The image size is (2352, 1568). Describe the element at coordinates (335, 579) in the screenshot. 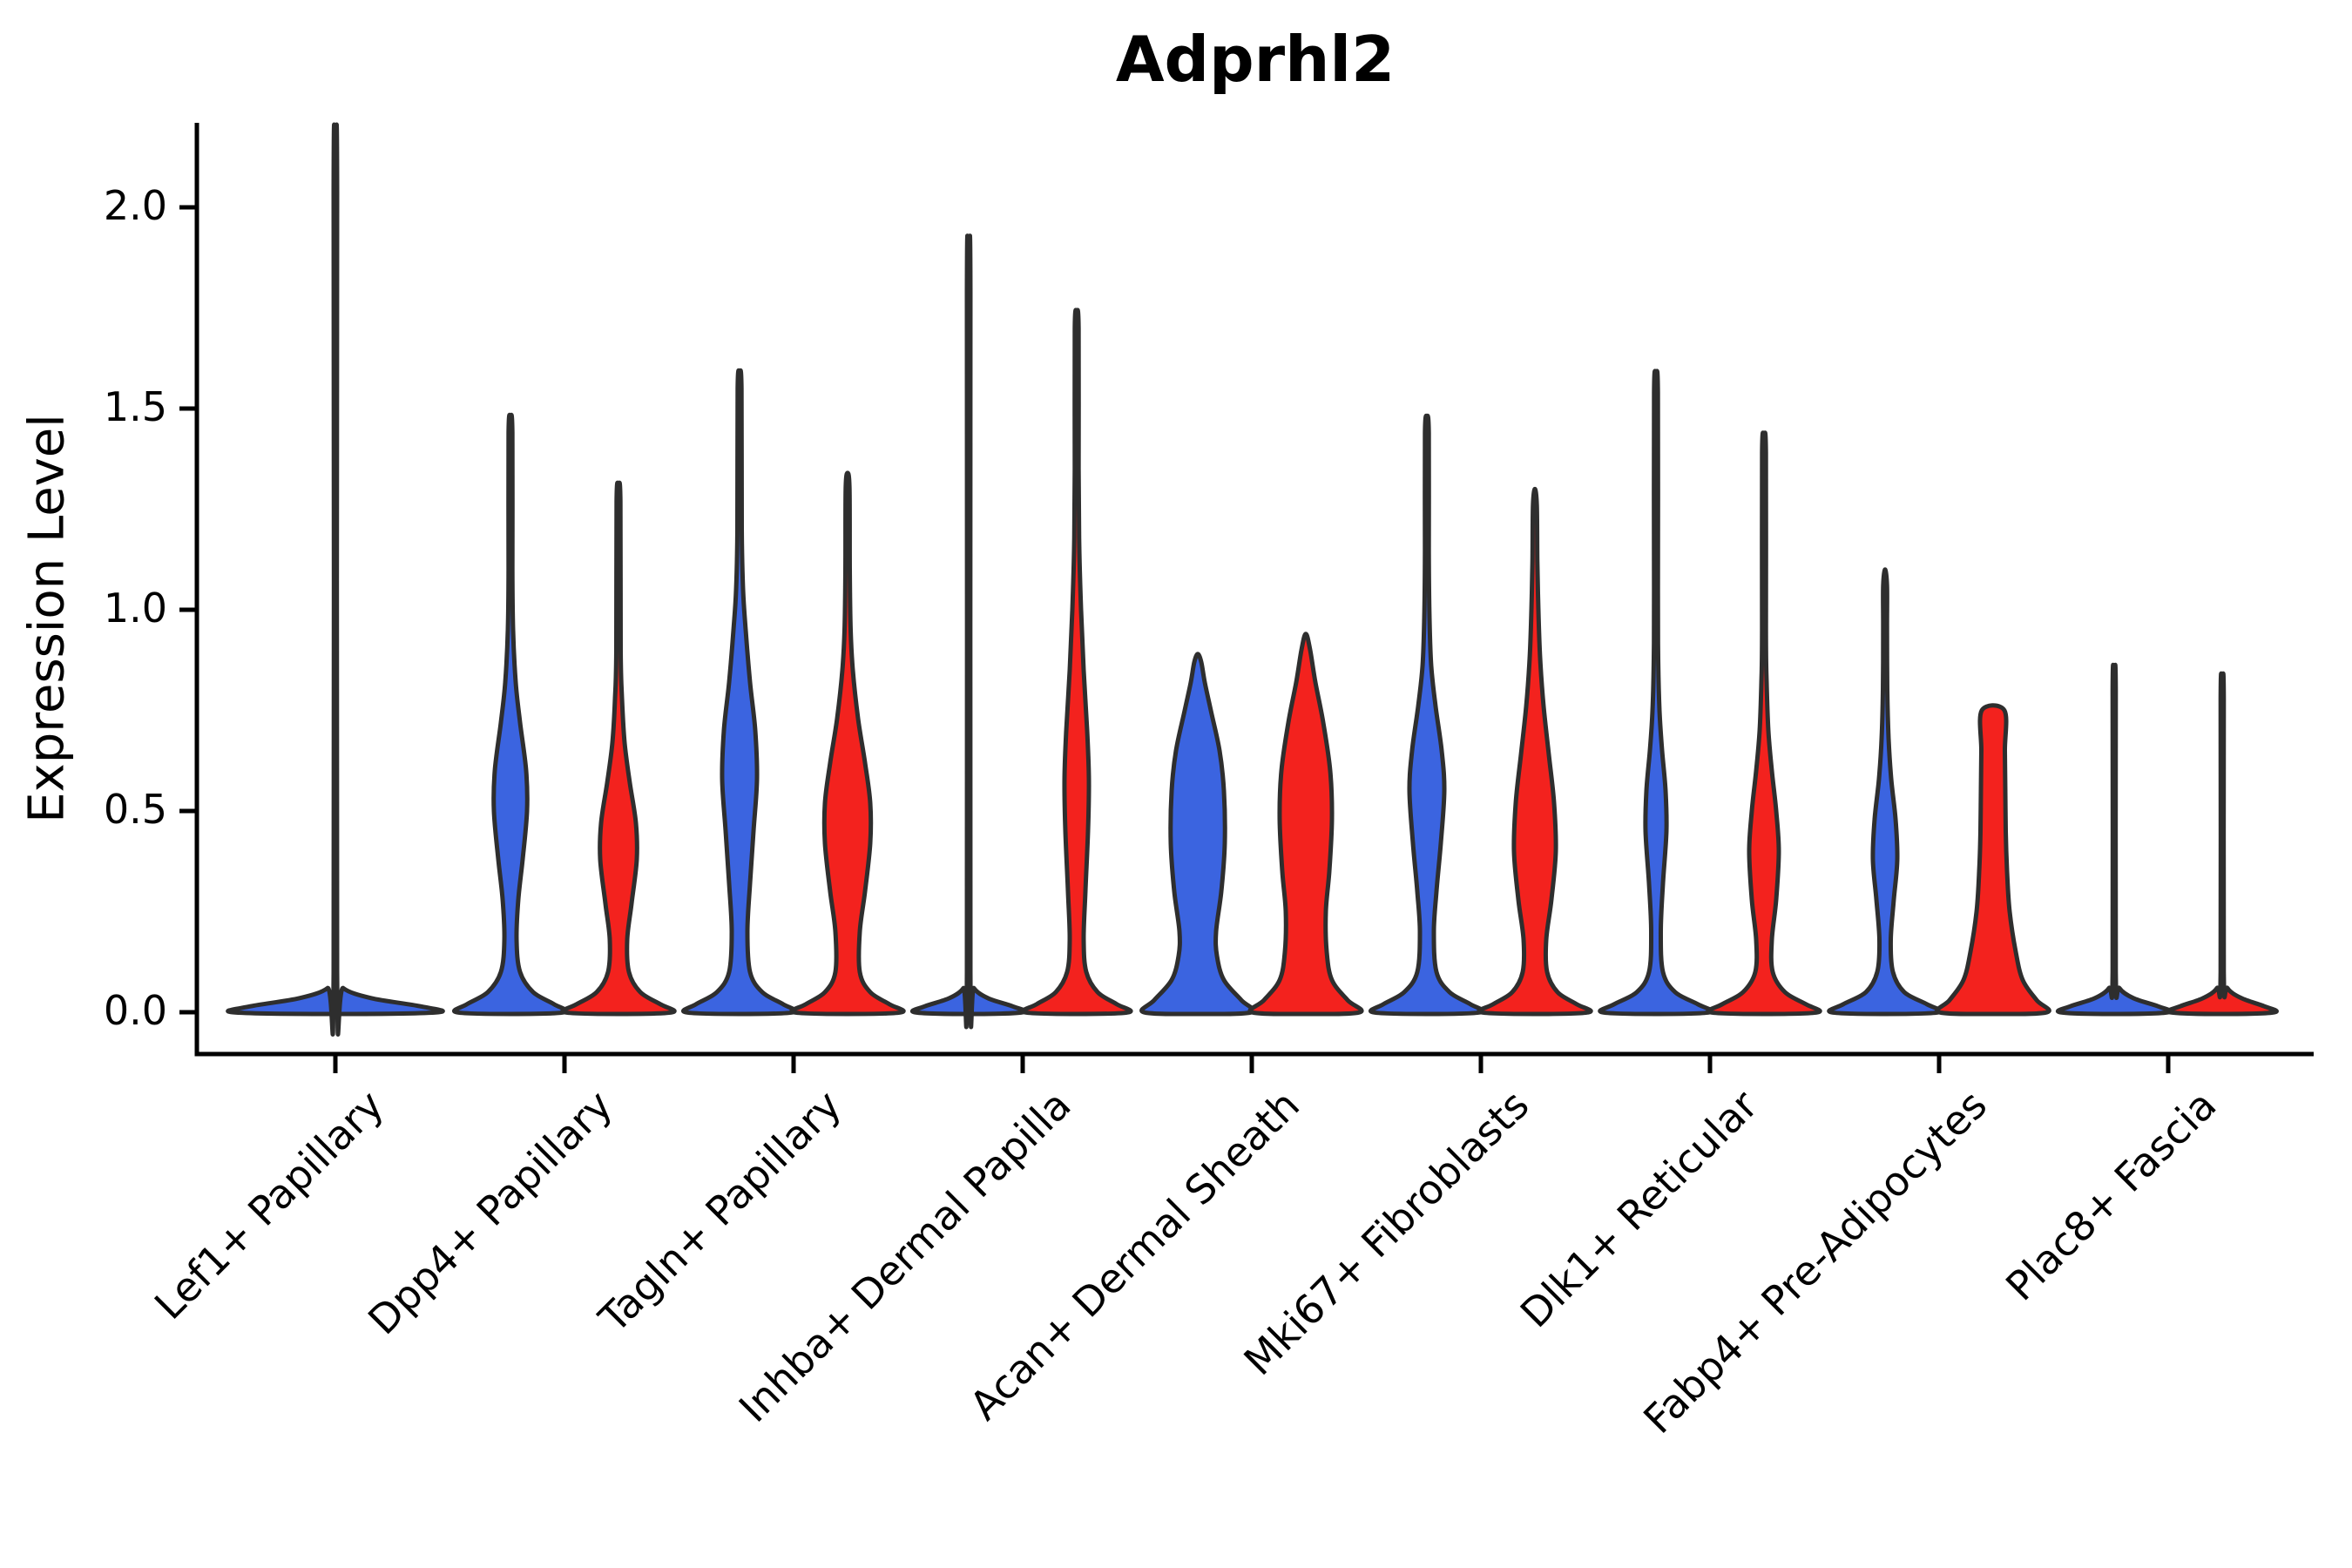

I see `violin-blue-cat0` at that location.